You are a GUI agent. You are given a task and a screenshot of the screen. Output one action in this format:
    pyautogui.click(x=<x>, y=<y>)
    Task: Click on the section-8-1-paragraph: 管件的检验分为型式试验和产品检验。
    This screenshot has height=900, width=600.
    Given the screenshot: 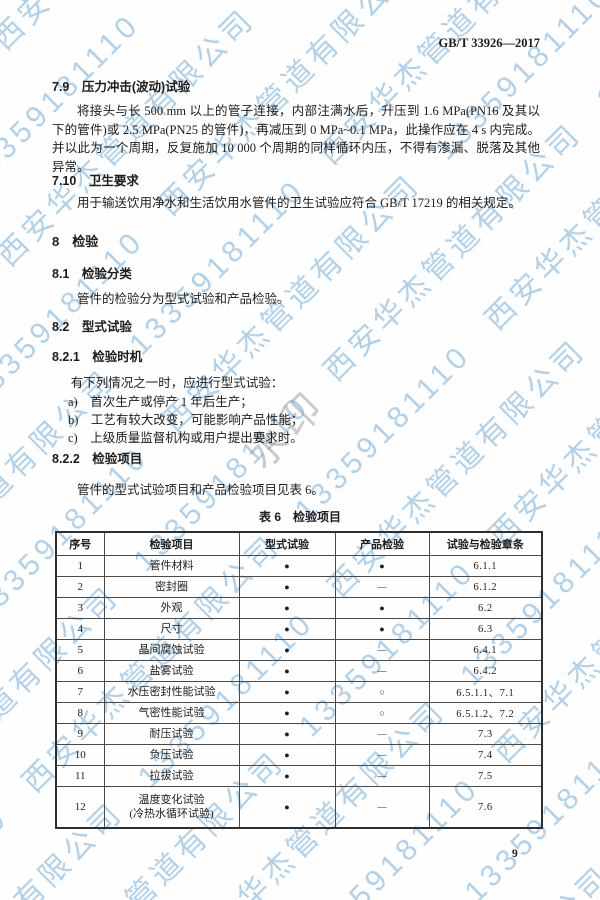 What is the action you would take?
    pyautogui.click(x=183, y=299)
    